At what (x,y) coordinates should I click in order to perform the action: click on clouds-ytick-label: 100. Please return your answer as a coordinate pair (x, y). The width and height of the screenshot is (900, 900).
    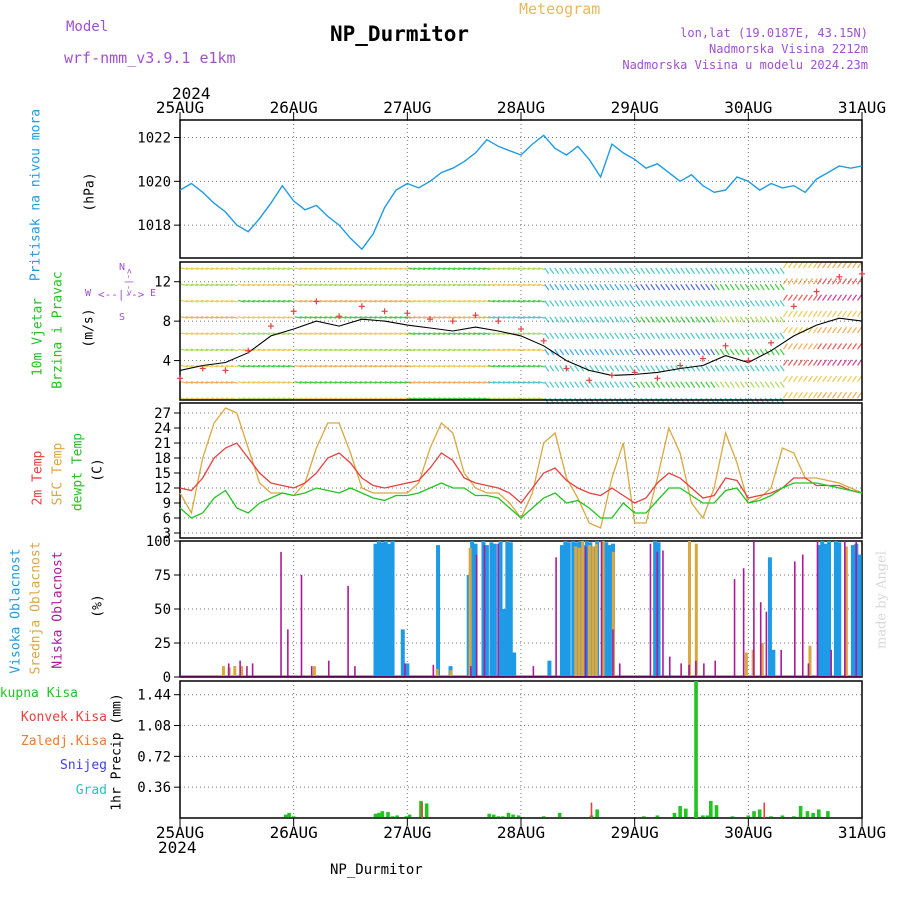
    Looking at the image, I should click on (158, 542).